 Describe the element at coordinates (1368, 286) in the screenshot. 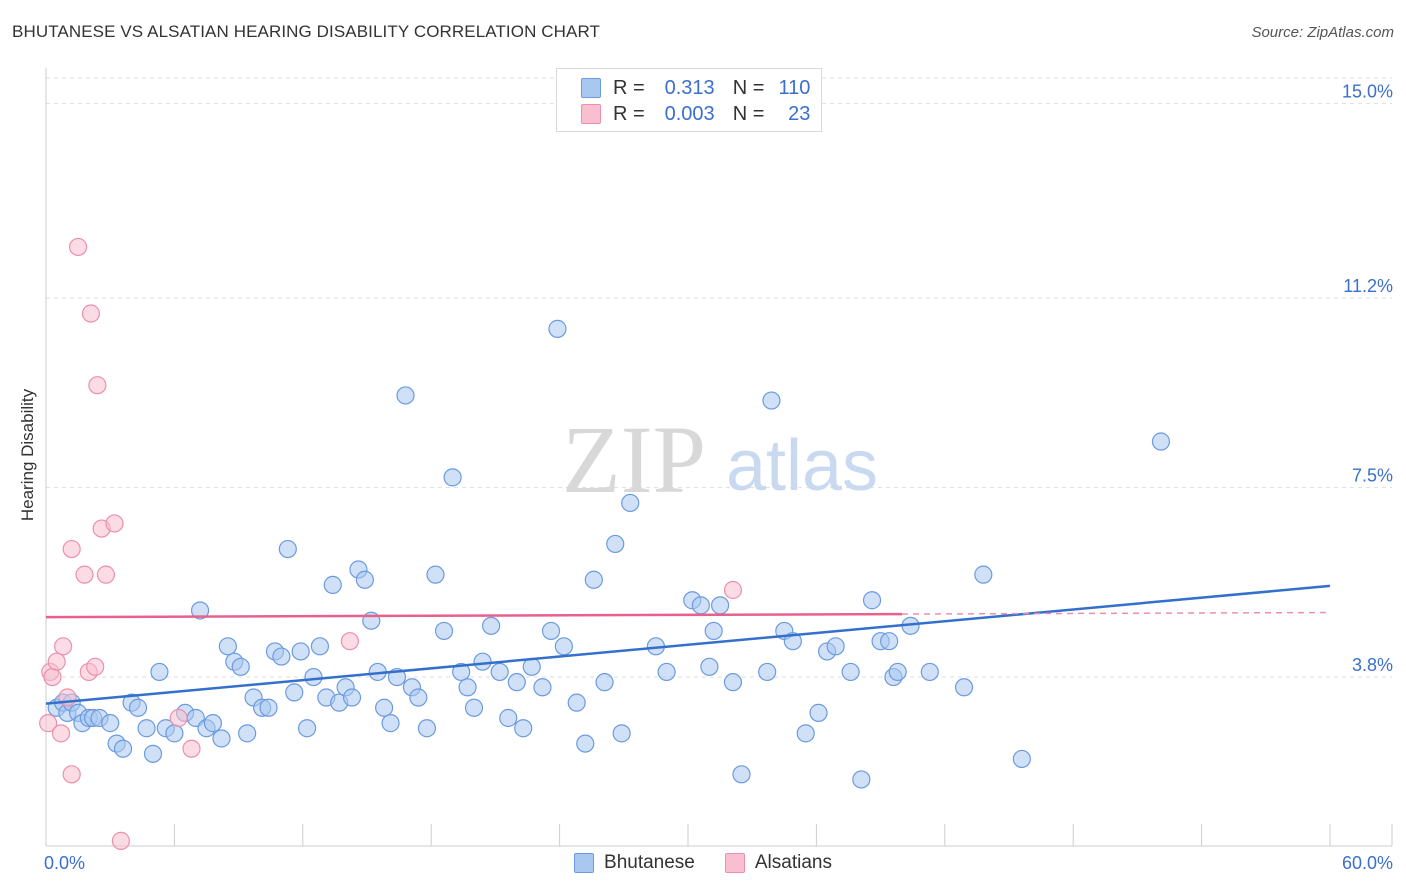

I see `y-tick-label: 11.2%` at that location.